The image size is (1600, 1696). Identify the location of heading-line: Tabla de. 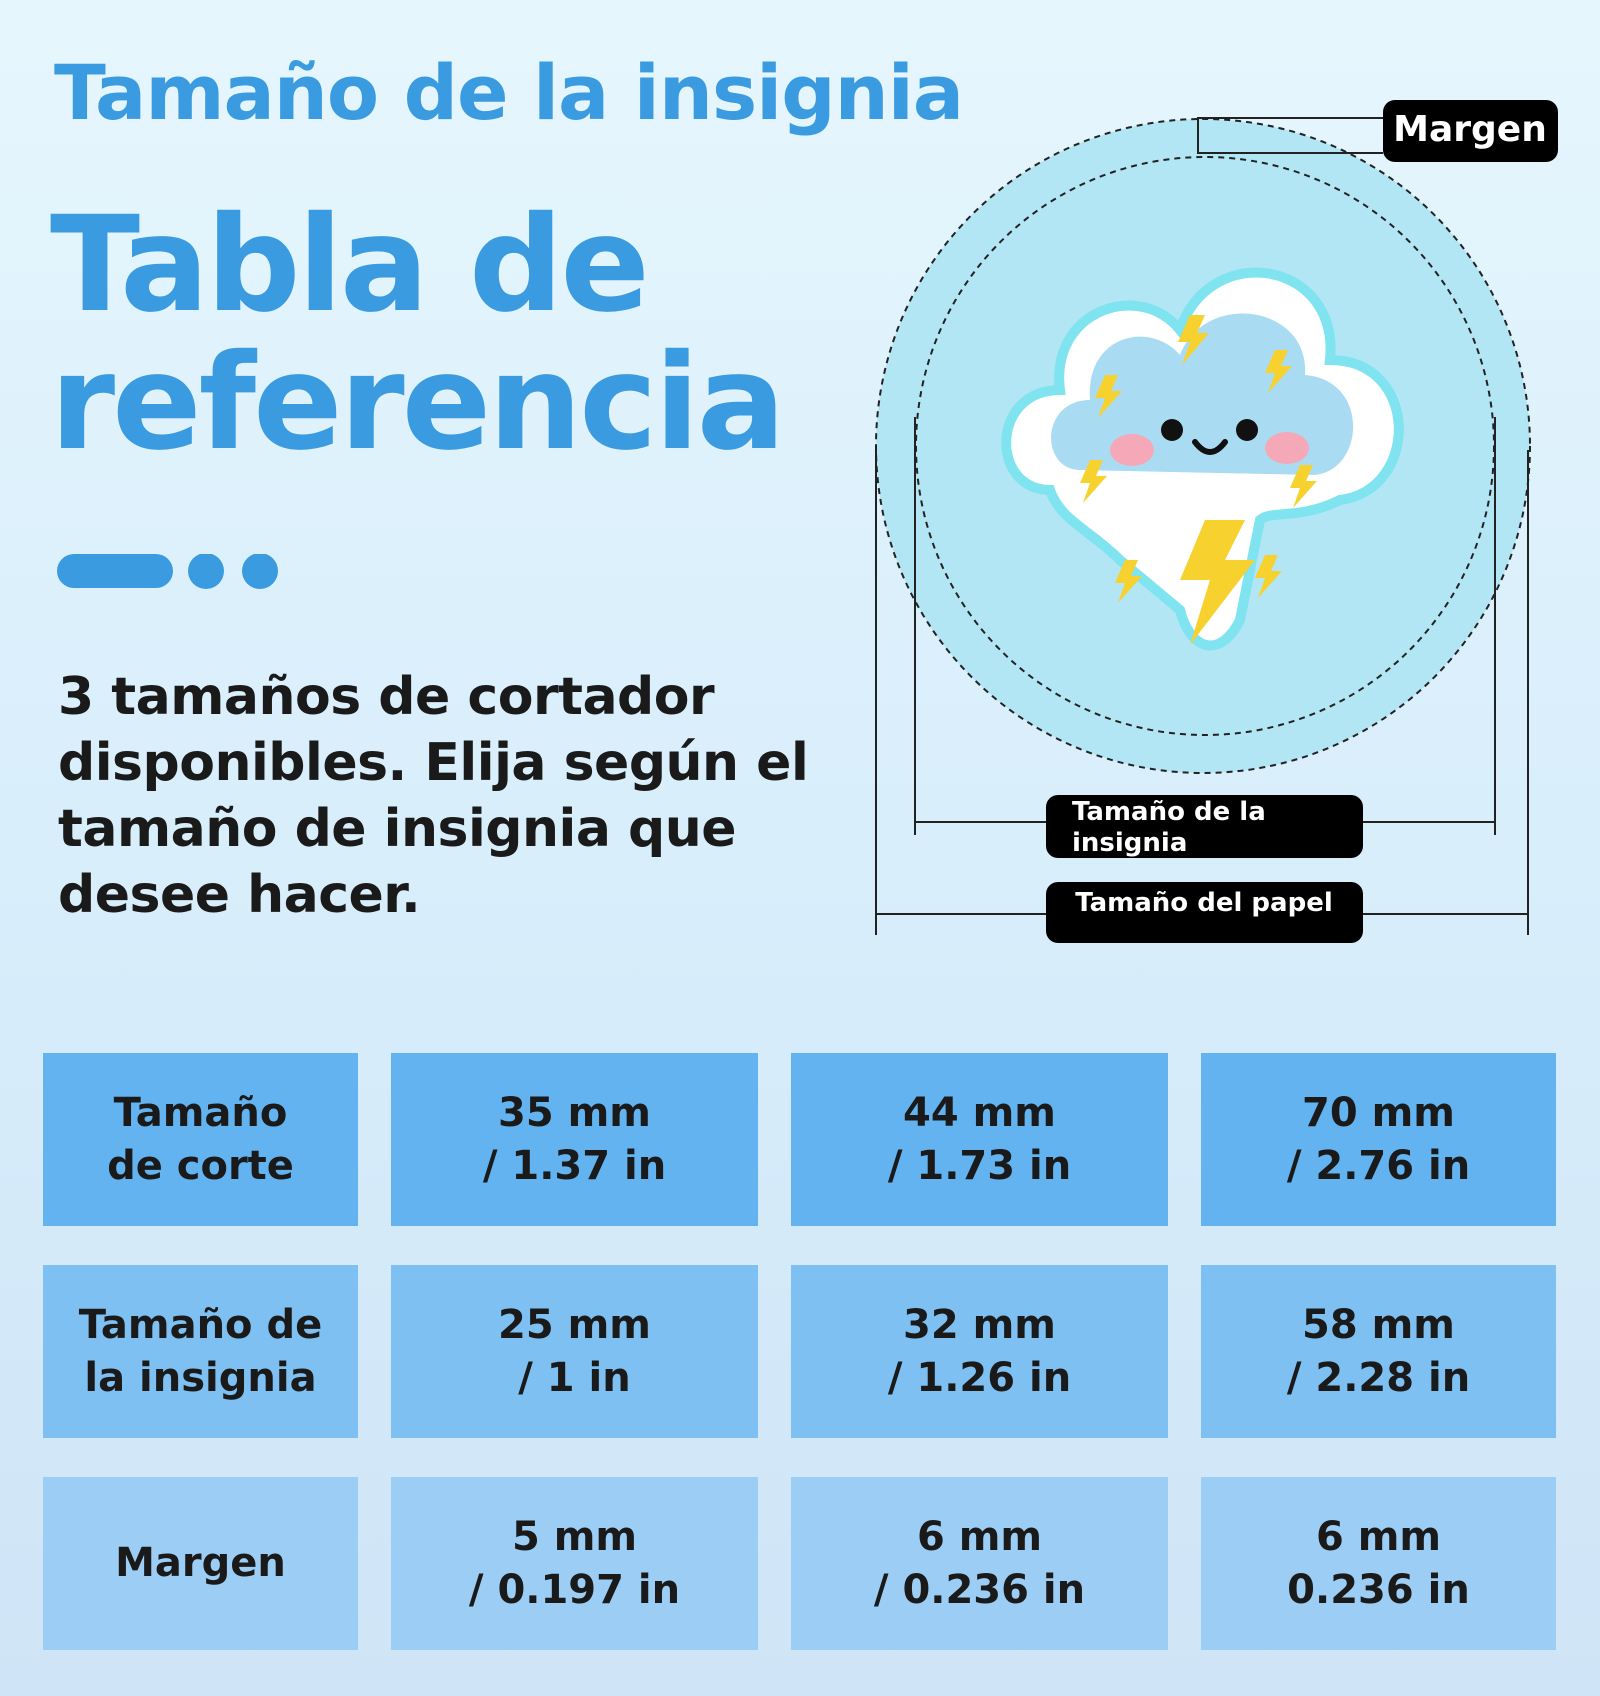
(350, 265).